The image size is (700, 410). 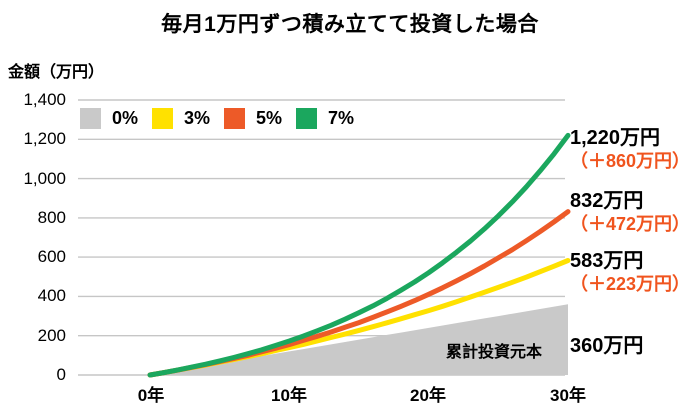 What do you see at coordinates (341, 118) in the screenshot?
I see `legend-label-7pct: 7%` at bounding box center [341, 118].